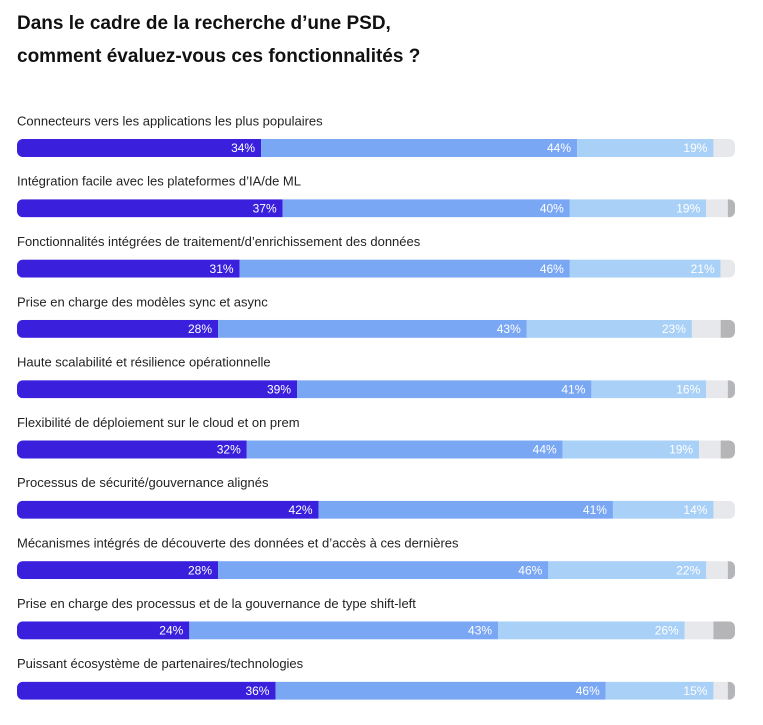 The height and width of the screenshot is (725, 763). I want to click on value-label: 21%, so click(703, 269).